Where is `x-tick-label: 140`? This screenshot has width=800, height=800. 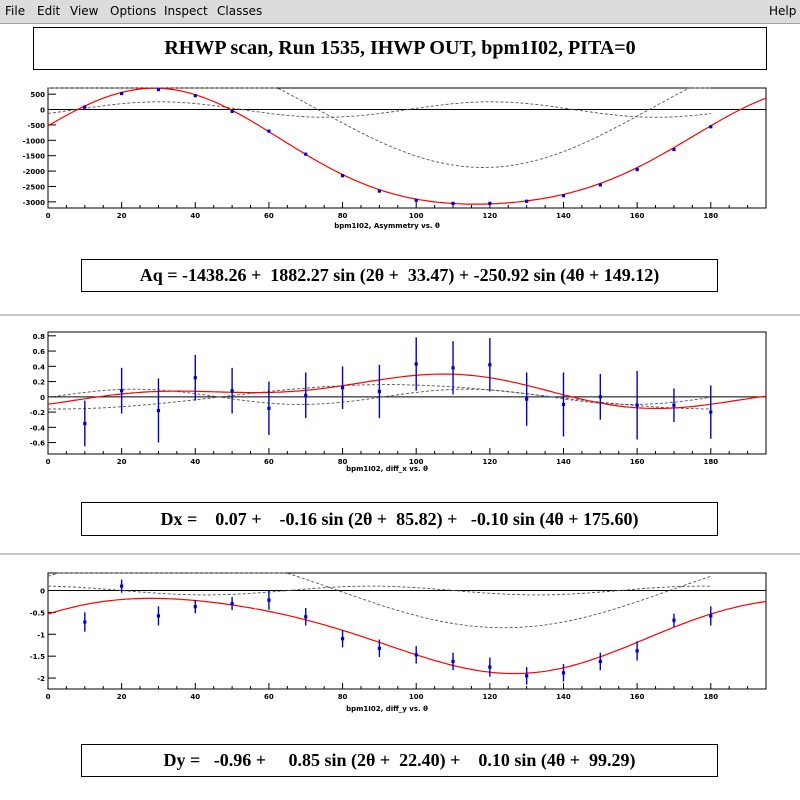 x-tick-label: 140 is located at coordinates (563, 462).